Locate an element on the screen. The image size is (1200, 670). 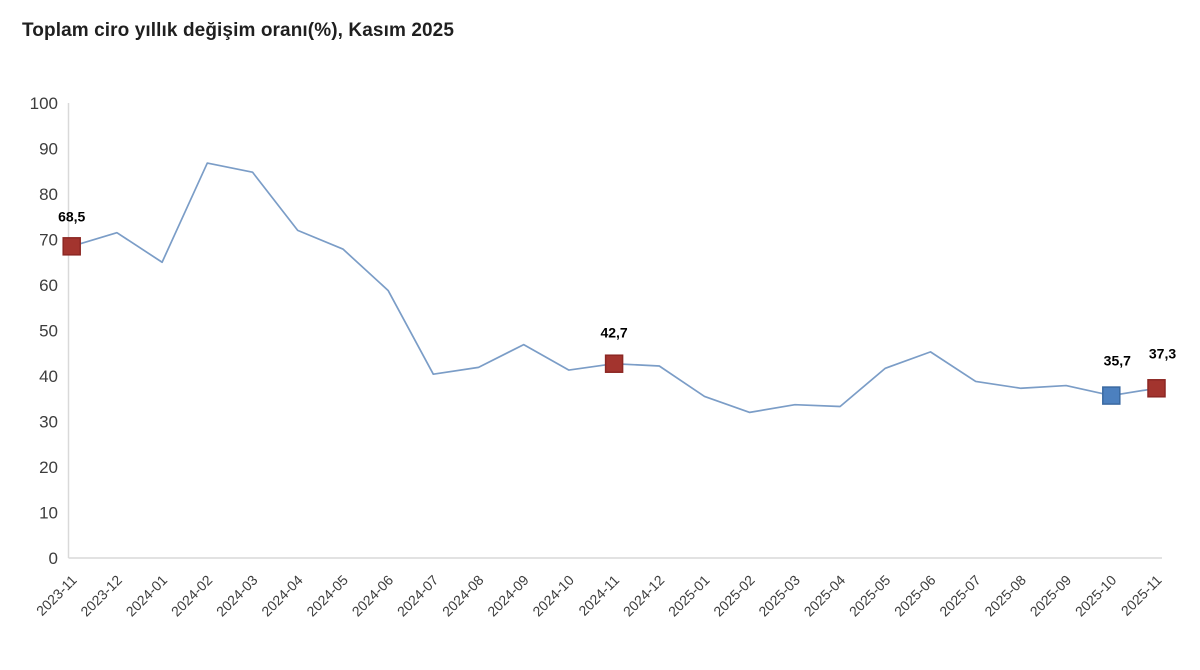
x-tick-label-2025-01: 2025-01 is located at coordinates (689, 596).